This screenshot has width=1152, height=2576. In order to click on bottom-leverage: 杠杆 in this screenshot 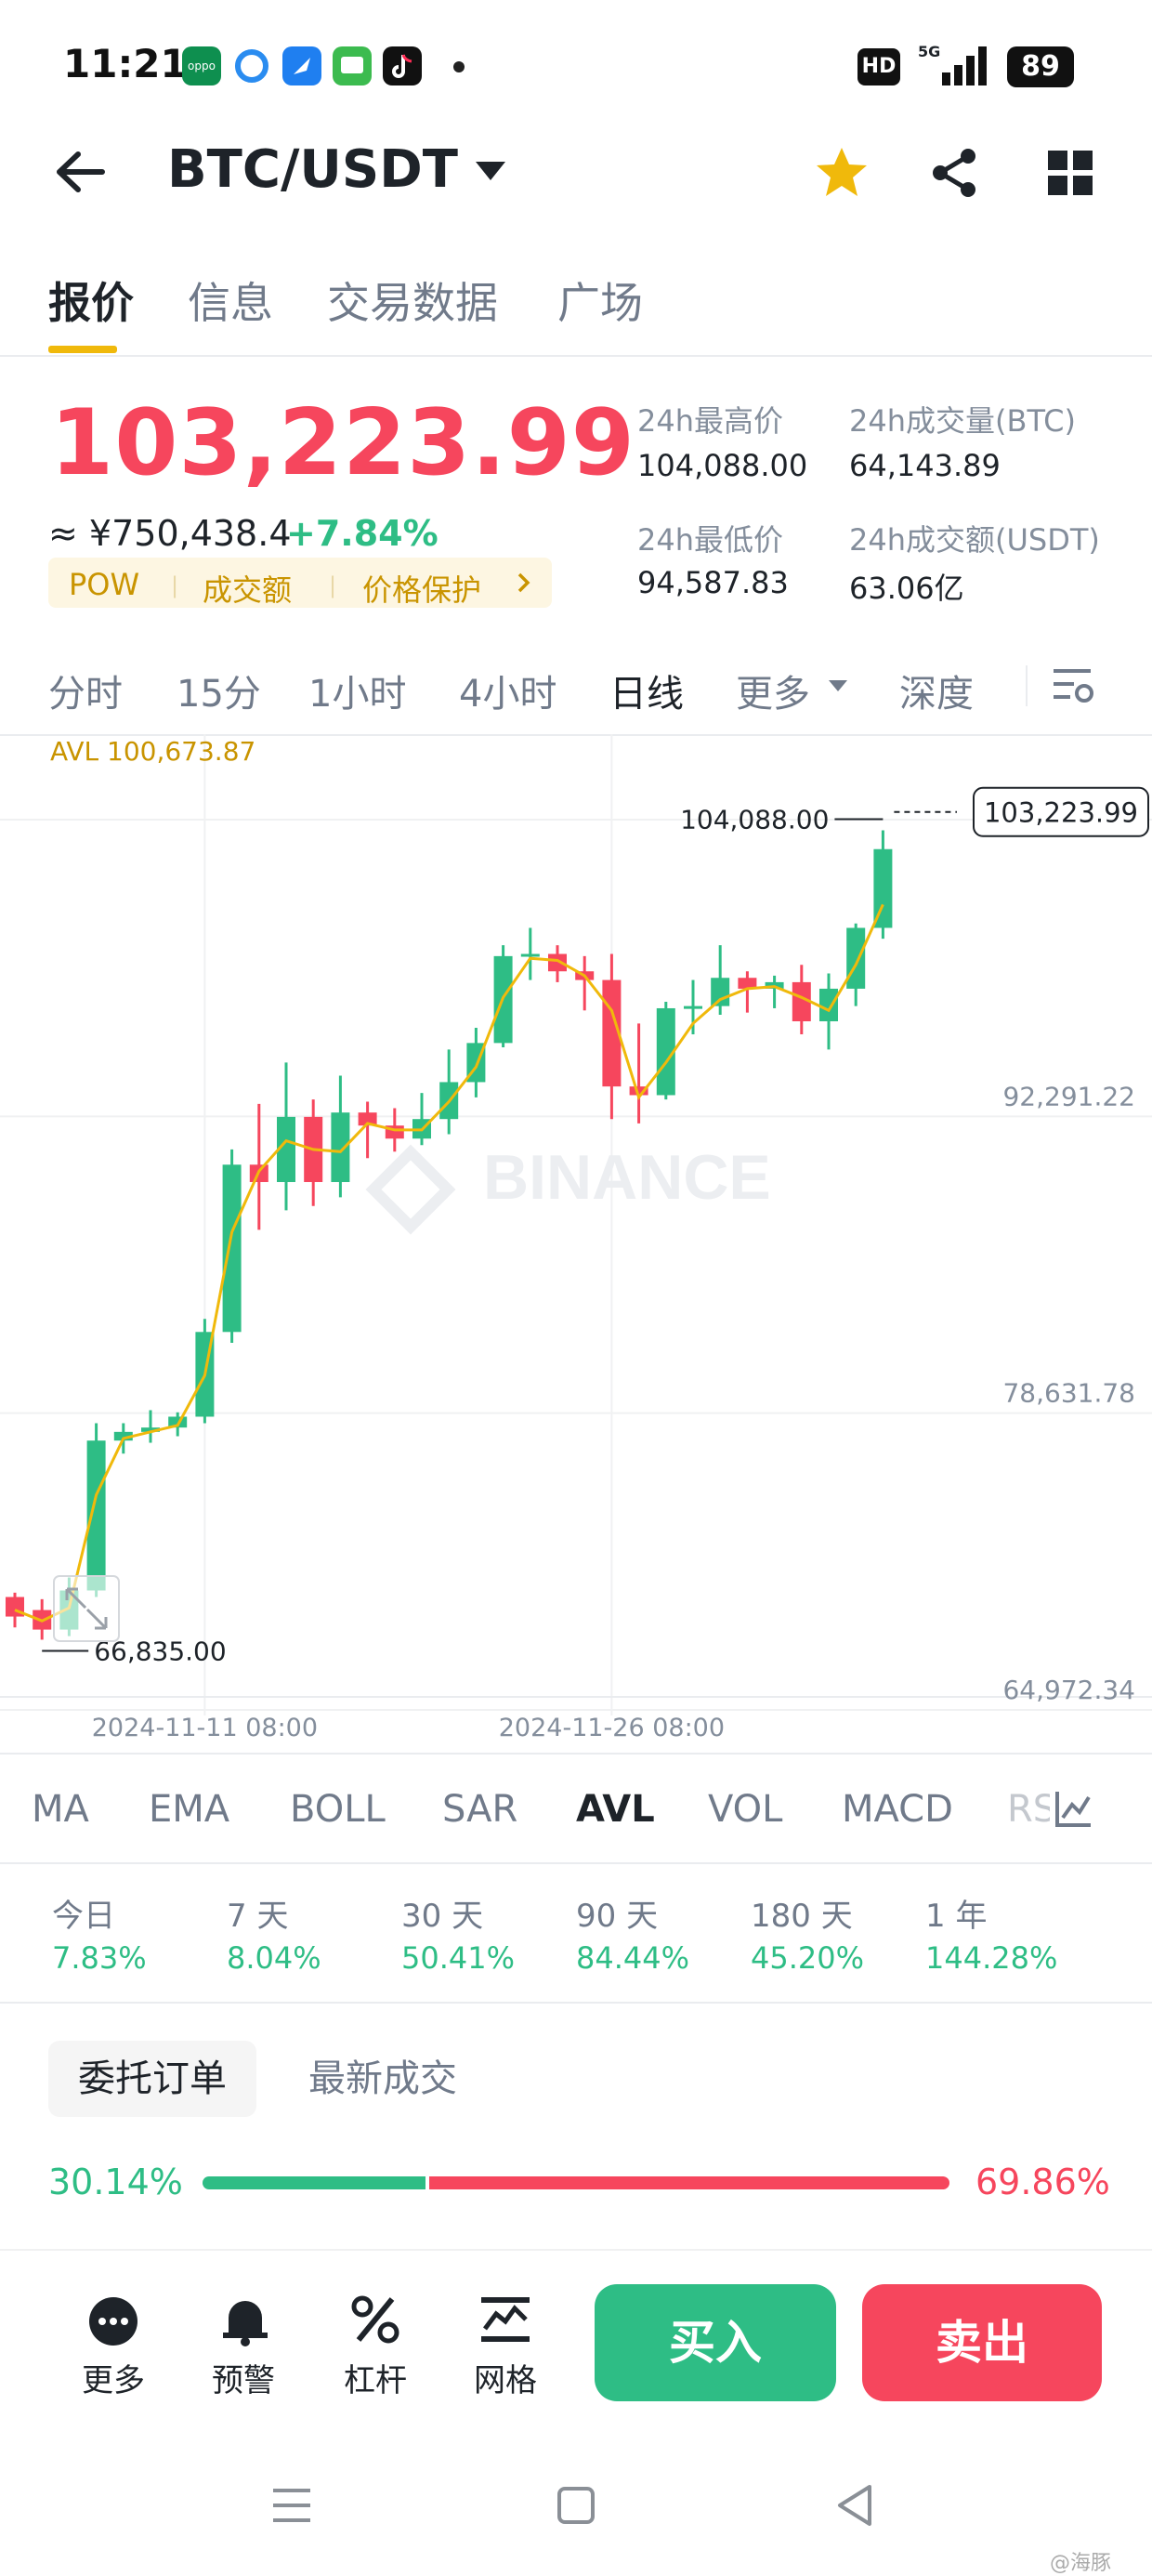, I will do `click(375, 2380)`.